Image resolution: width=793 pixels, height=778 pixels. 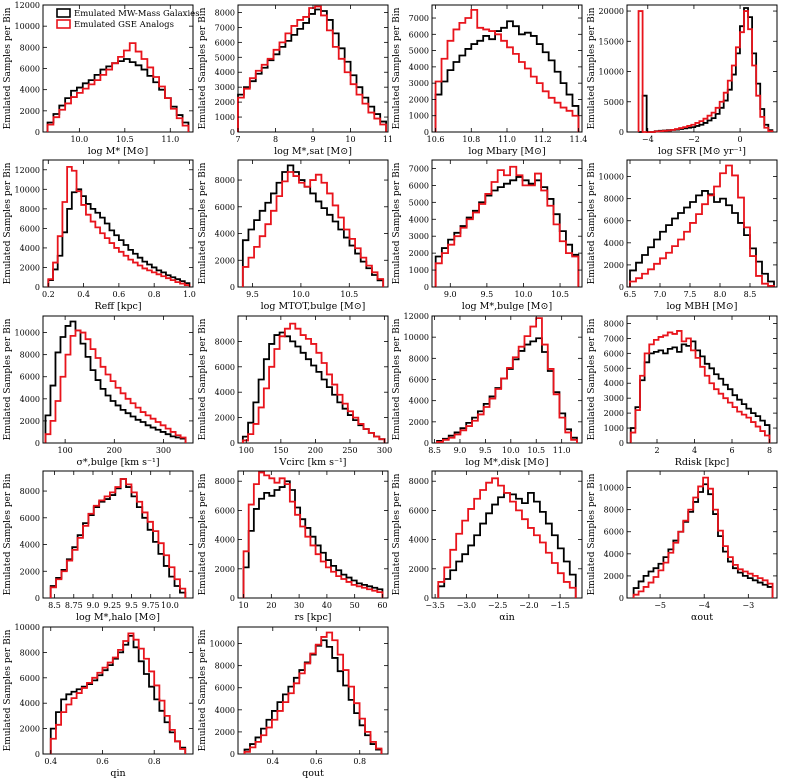 I want to click on x-tick-label: 1.0, so click(x=189, y=294).